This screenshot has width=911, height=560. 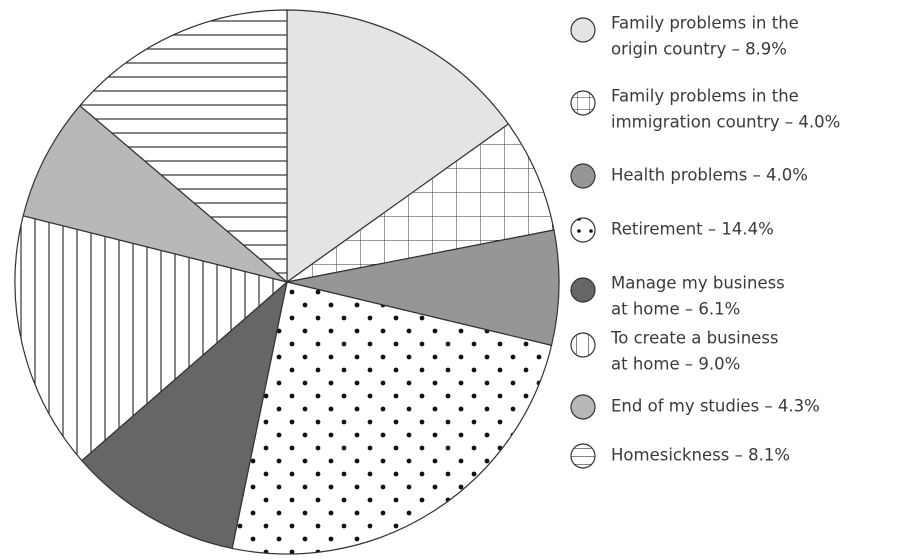 What do you see at coordinates (692, 229) in the screenshot?
I see `legend-label: Retirement – 14.4%` at bounding box center [692, 229].